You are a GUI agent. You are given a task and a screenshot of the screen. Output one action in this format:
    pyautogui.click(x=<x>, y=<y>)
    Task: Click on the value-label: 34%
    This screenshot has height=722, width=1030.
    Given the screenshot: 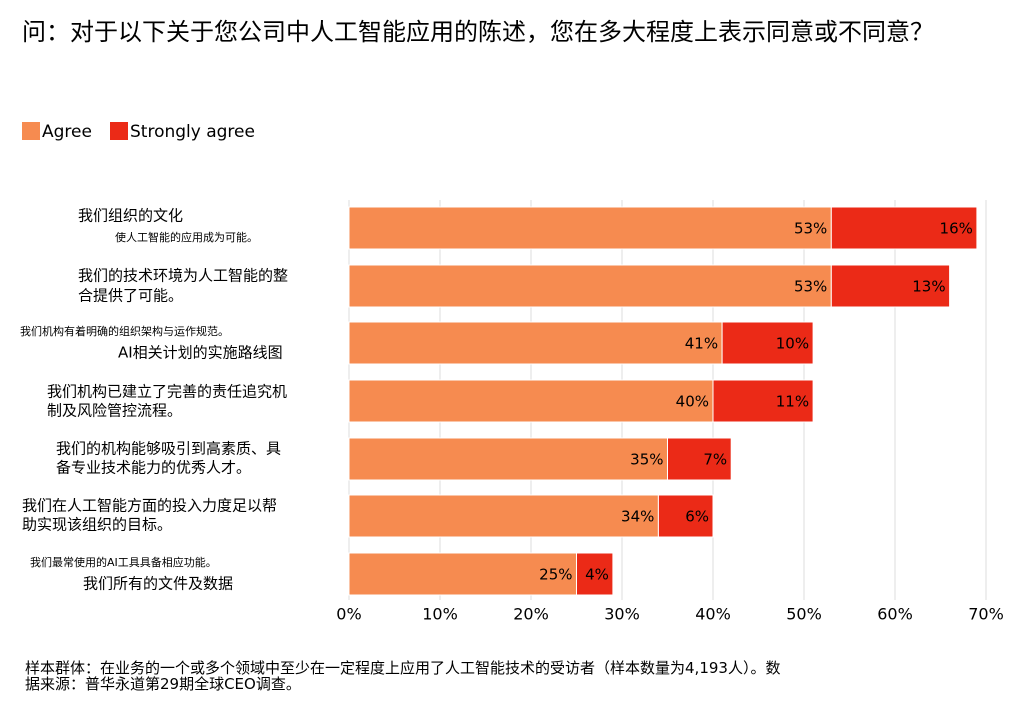 What is the action you would take?
    pyautogui.click(x=637, y=517)
    